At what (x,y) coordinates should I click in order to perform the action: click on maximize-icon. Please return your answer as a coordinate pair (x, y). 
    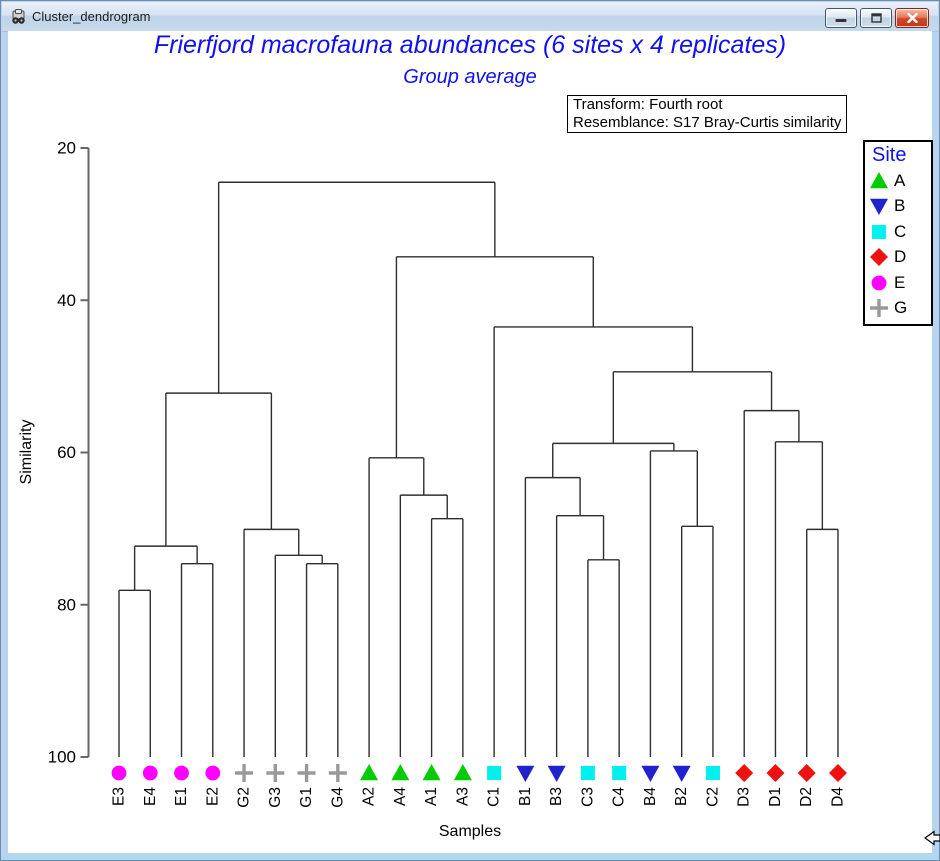
    Looking at the image, I should click on (876, 18).